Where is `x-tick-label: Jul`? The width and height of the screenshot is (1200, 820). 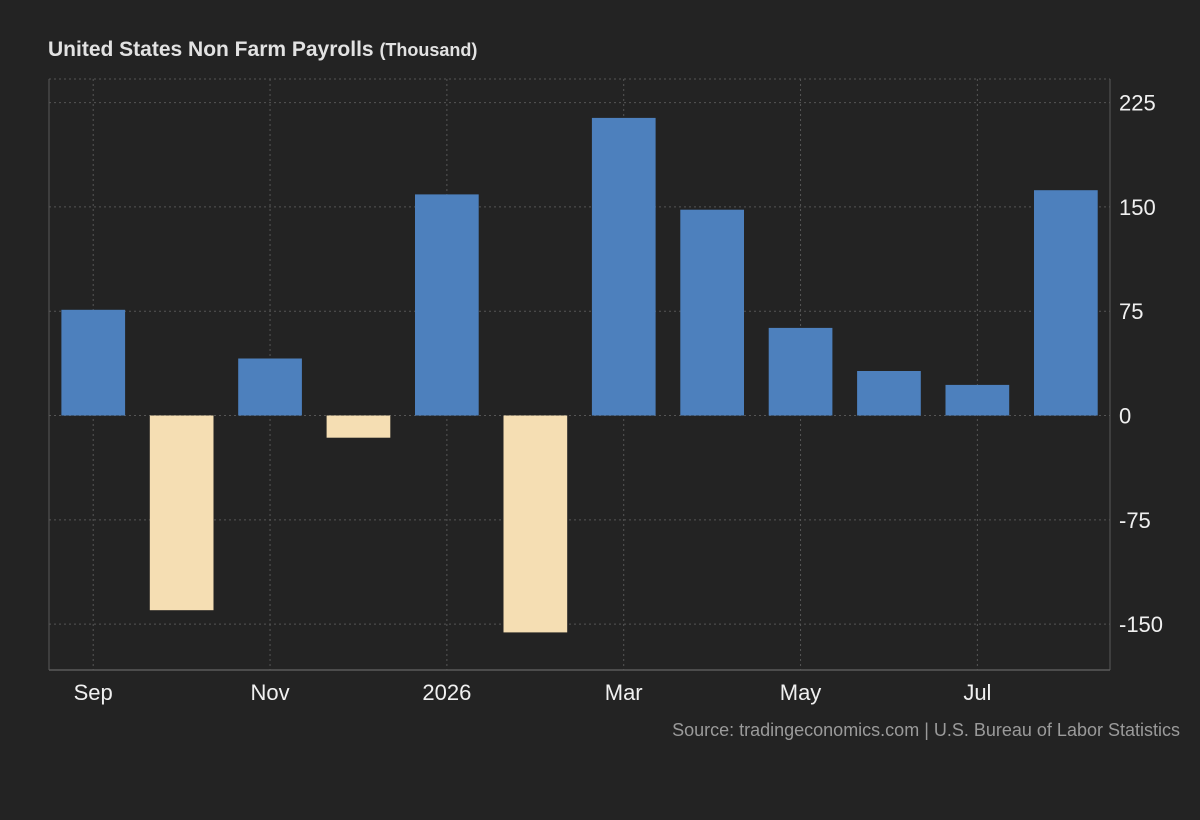
x-tick-label: Jul is located at coordinates (977, 692).